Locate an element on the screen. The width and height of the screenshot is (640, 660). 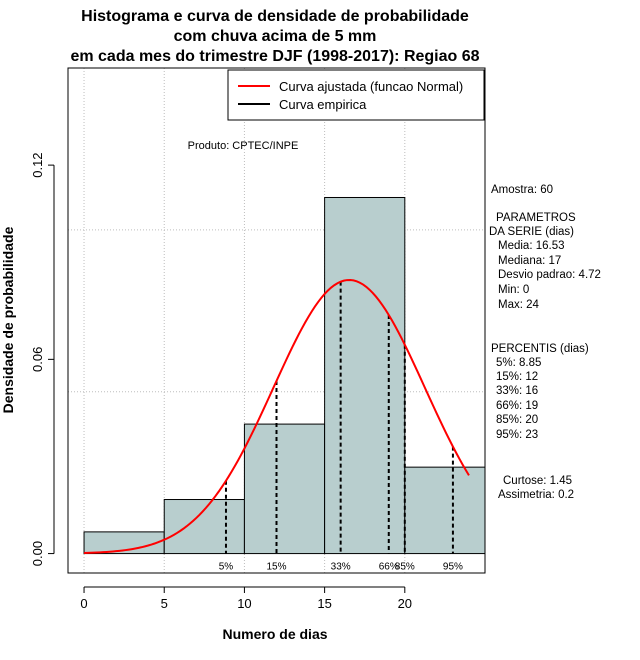
stat-p66: 66%: 19 is located at coordinates (517, 406).